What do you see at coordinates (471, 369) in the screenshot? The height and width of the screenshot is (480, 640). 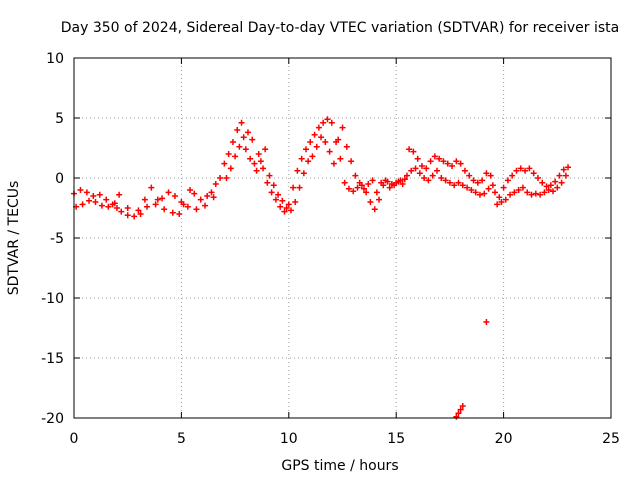 I see `series-outliers` at bounding box center [471, 369].